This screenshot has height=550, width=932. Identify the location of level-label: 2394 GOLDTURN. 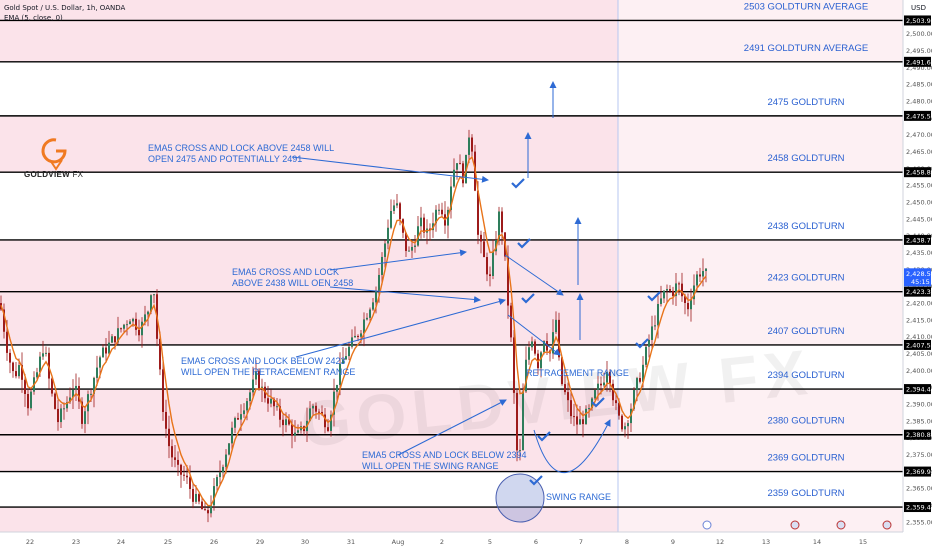
(805, 375).